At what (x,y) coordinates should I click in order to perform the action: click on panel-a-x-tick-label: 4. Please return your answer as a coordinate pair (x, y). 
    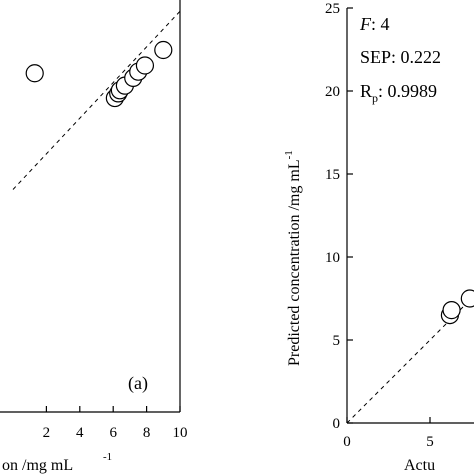
    Looking at the image, I should click on (80, 433).